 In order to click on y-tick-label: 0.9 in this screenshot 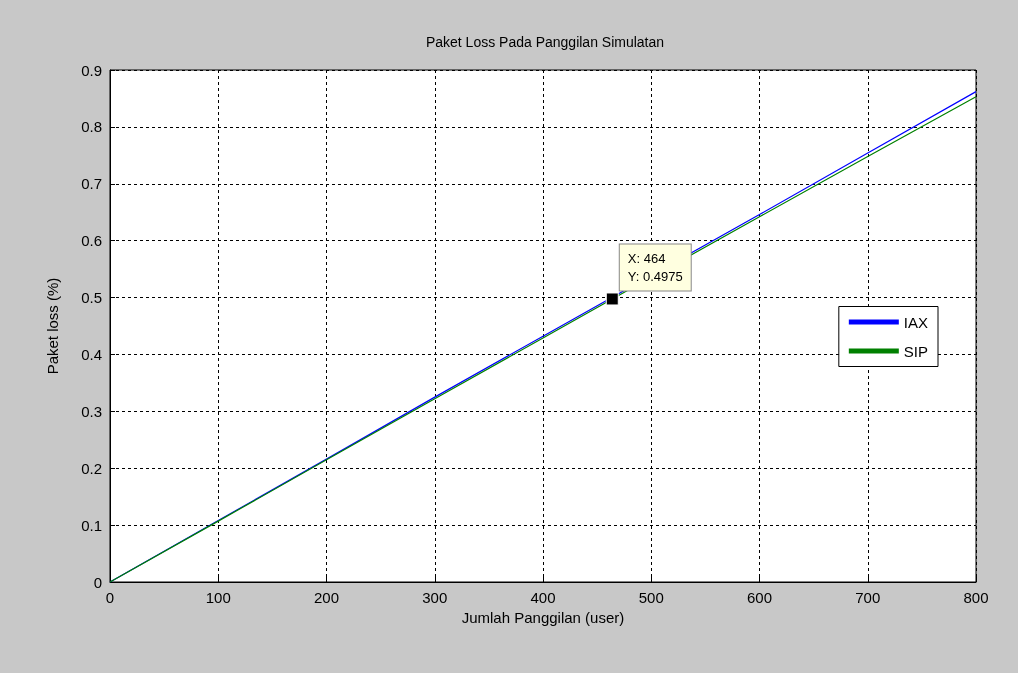, I will do `click(91, 70)`.